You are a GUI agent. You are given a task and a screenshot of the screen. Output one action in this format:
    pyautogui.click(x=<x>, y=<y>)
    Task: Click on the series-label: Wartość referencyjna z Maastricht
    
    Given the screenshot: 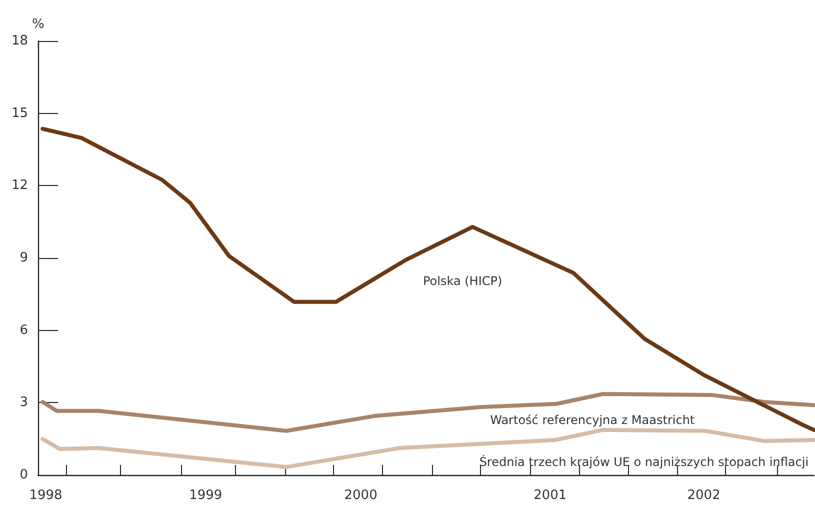 What is the action you would take?
    pyautogui.click(x=592, y=419)
    